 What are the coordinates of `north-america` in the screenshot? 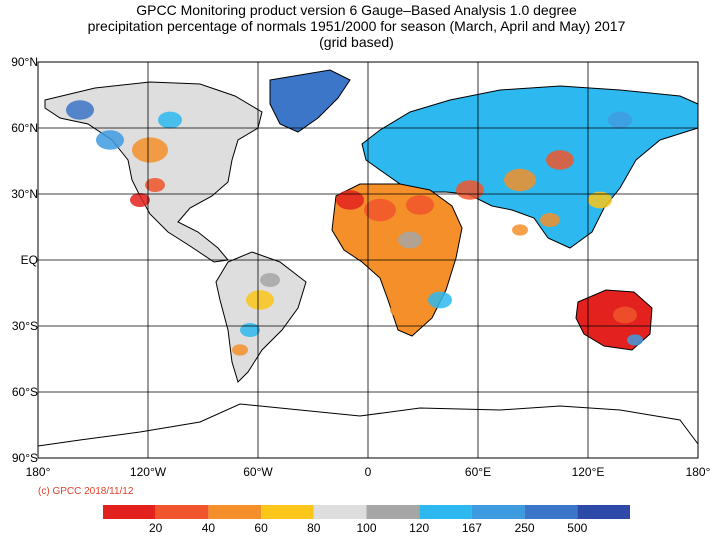 It's located at (153, 172).